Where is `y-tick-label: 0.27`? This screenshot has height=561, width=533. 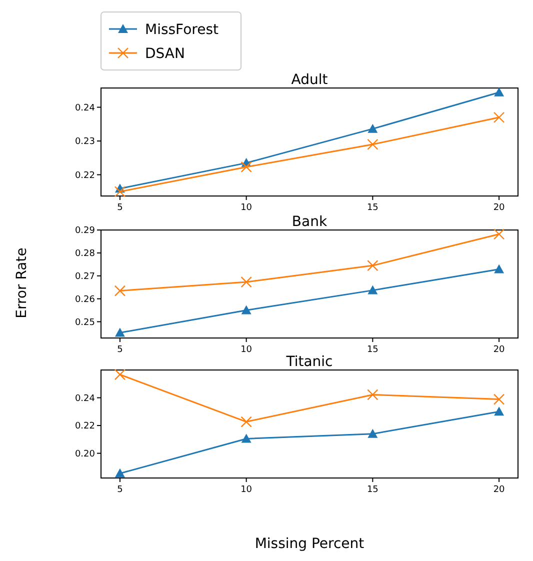
y-tick-label: 0.27 is located at coordinates (84, 277).